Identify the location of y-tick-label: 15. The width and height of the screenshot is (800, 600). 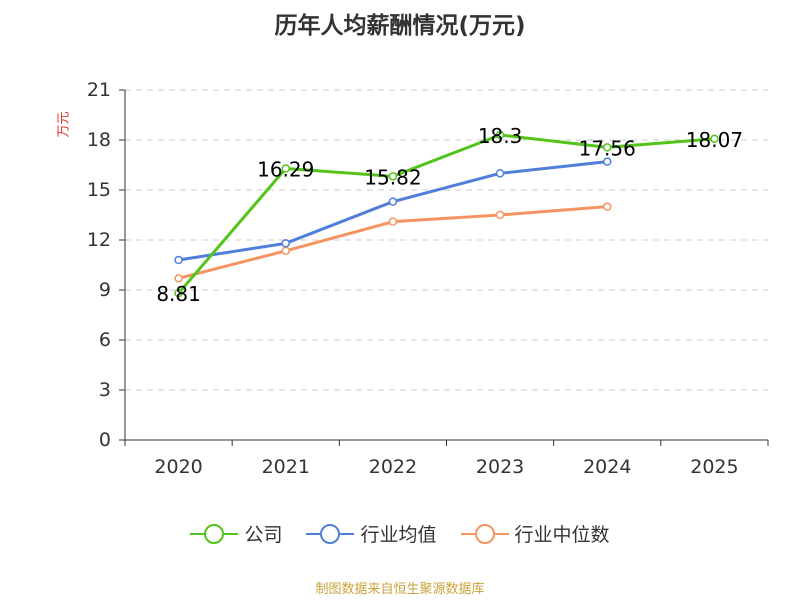
(99, 190).